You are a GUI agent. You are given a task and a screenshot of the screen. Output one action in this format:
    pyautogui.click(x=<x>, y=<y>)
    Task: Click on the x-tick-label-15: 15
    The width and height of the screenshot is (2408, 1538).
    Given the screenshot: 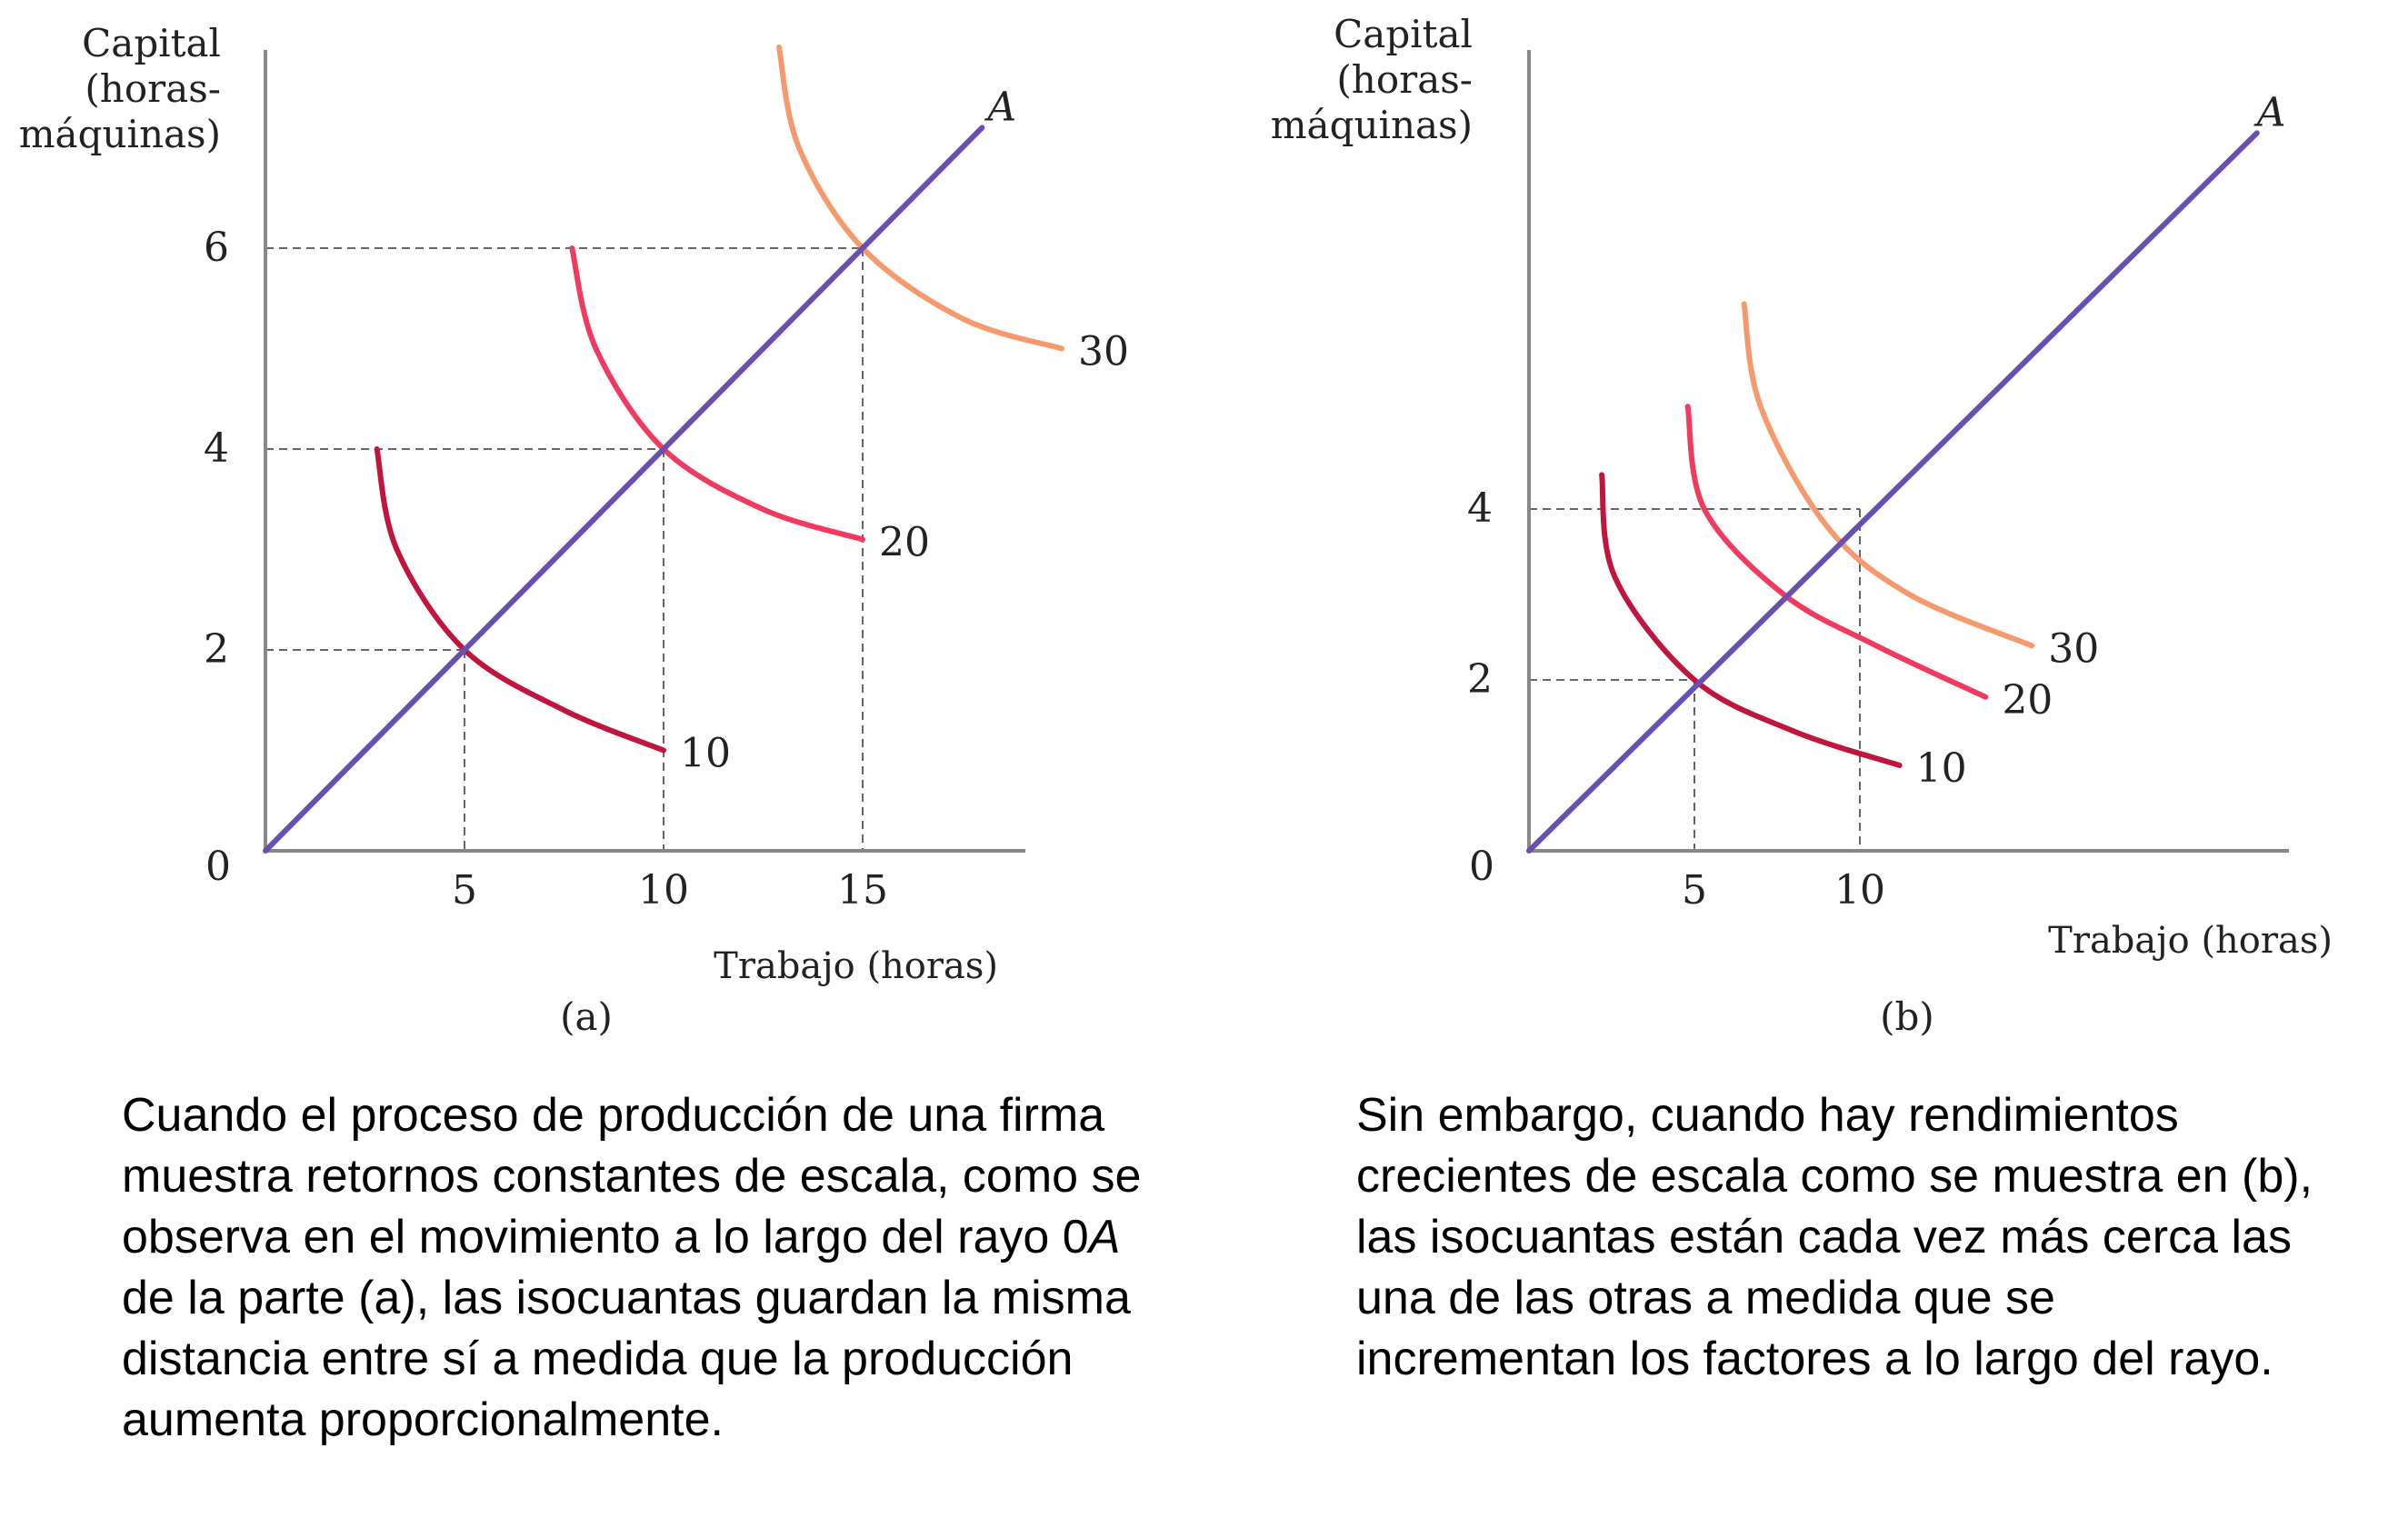 What is the action you would take?
    pyautogui.click(x=862, y=890)
    